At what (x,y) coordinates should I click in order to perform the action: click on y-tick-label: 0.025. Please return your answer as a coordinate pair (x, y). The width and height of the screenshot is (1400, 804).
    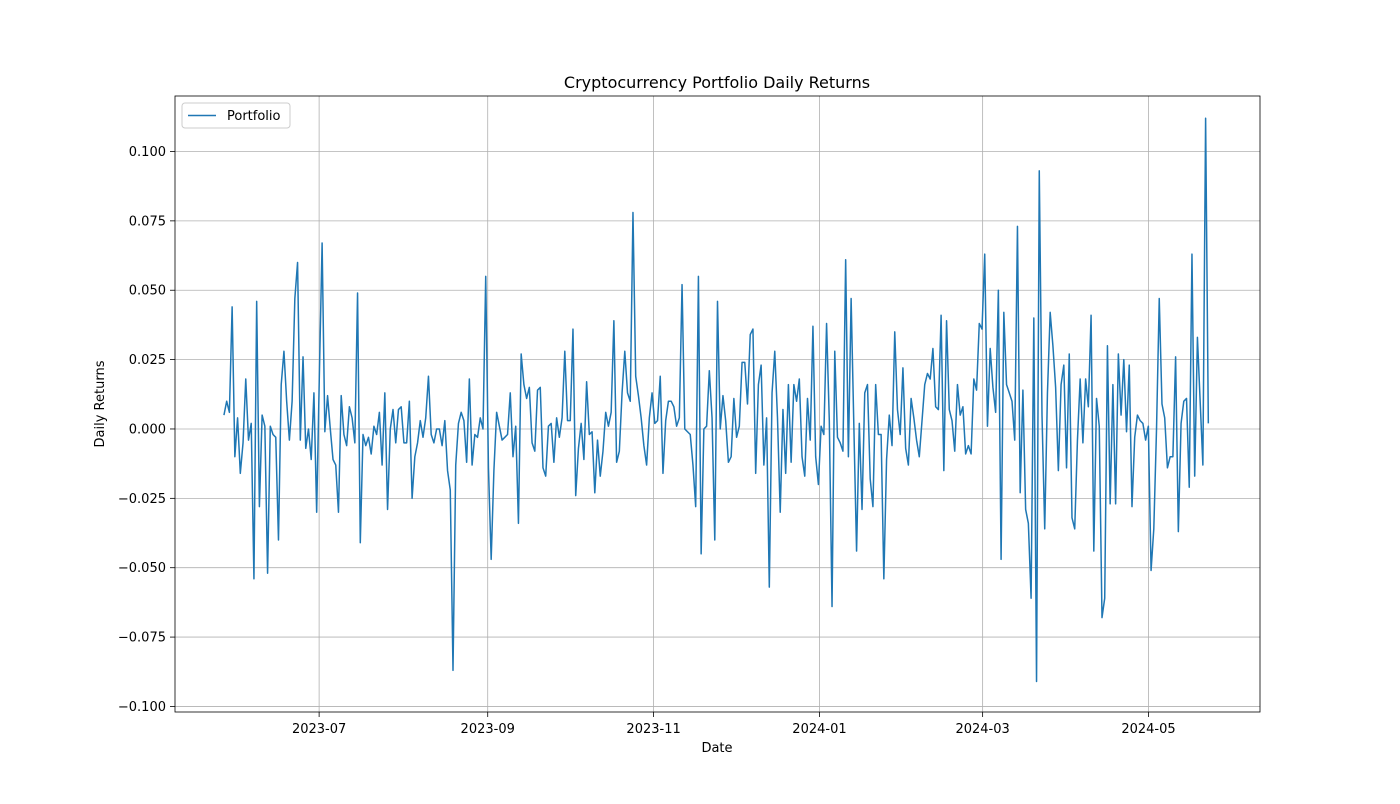
    Looking at the image, I should click on (147, 360).